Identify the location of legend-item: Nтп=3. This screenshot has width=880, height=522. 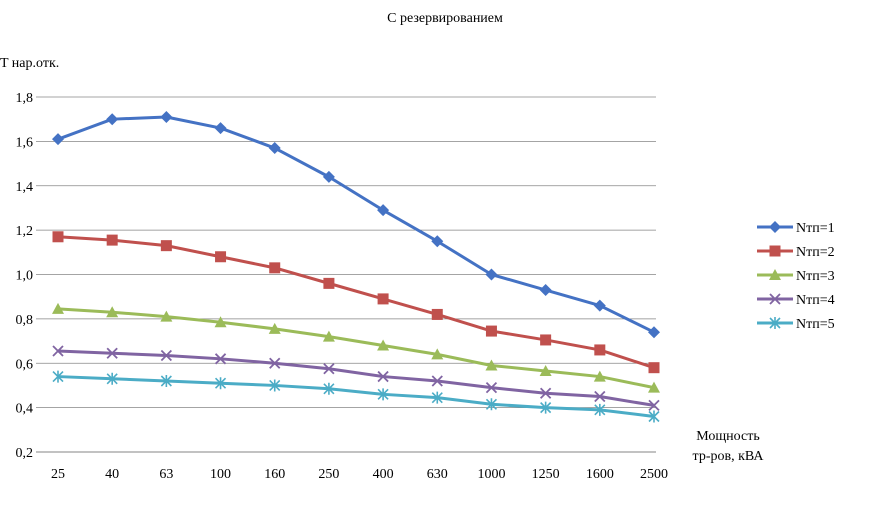
(796, 276).